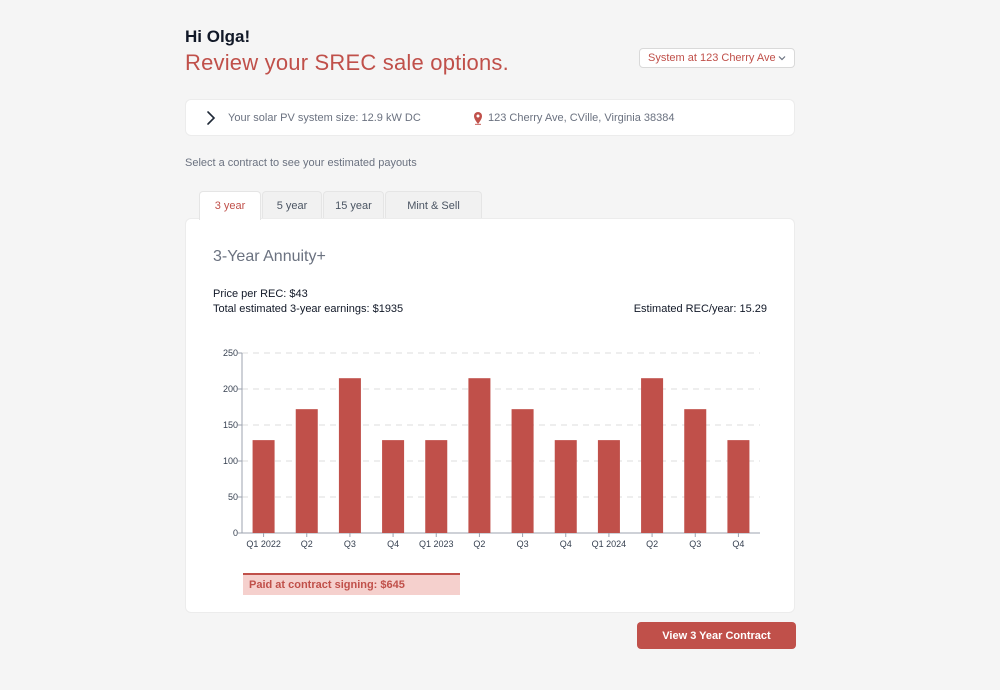  I want to click on y-tick-label: 150, so click(230, 425).